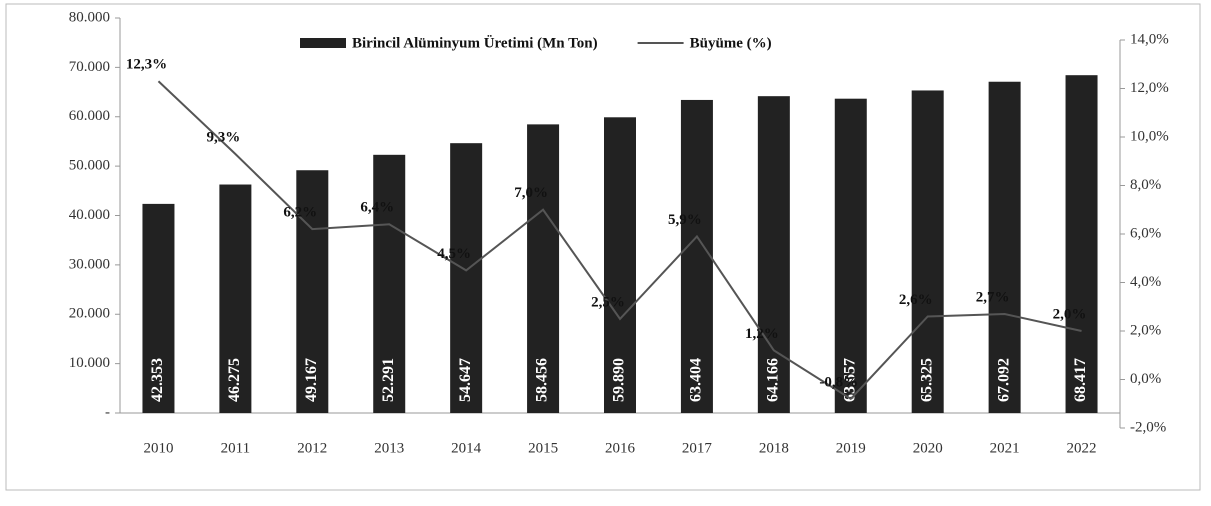 Image resolution: width=1211 pixels, height=506 pixels. I want to click on bar-value-label: 63.404, so click(696, 380).